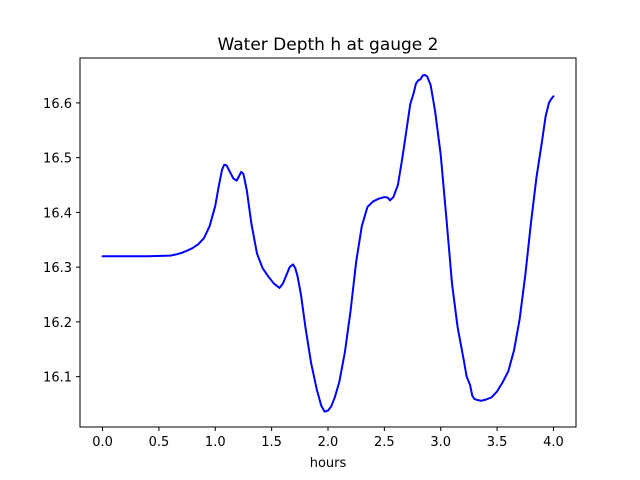 The width and height of the screenshot is (640, 480). I want to click on y-axis: 16.1 16.2 16.3 16.4 16.5 16.6, so click(61, 241).